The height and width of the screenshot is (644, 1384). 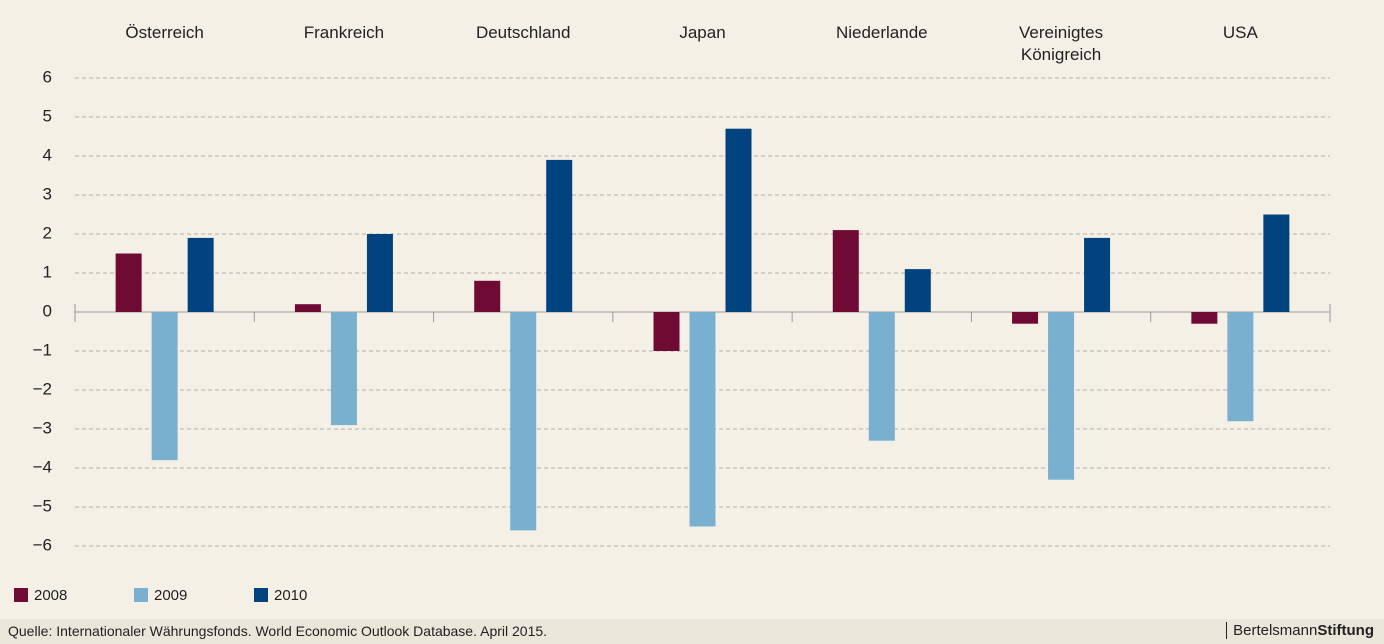 I want to click on category-label: Deutschland, so click(x=523, y=32).